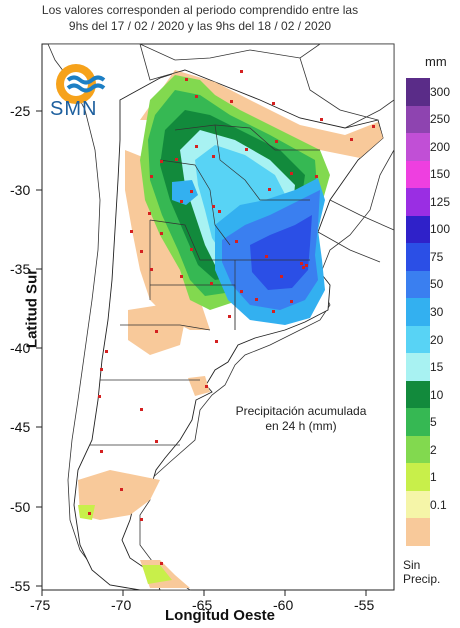 The height and width of the screenshot is (628, 460). What do you see at coordinates (20, 586) in the screenshot?
I see `y-tick-label: -55` at bounding box center [20, 586].